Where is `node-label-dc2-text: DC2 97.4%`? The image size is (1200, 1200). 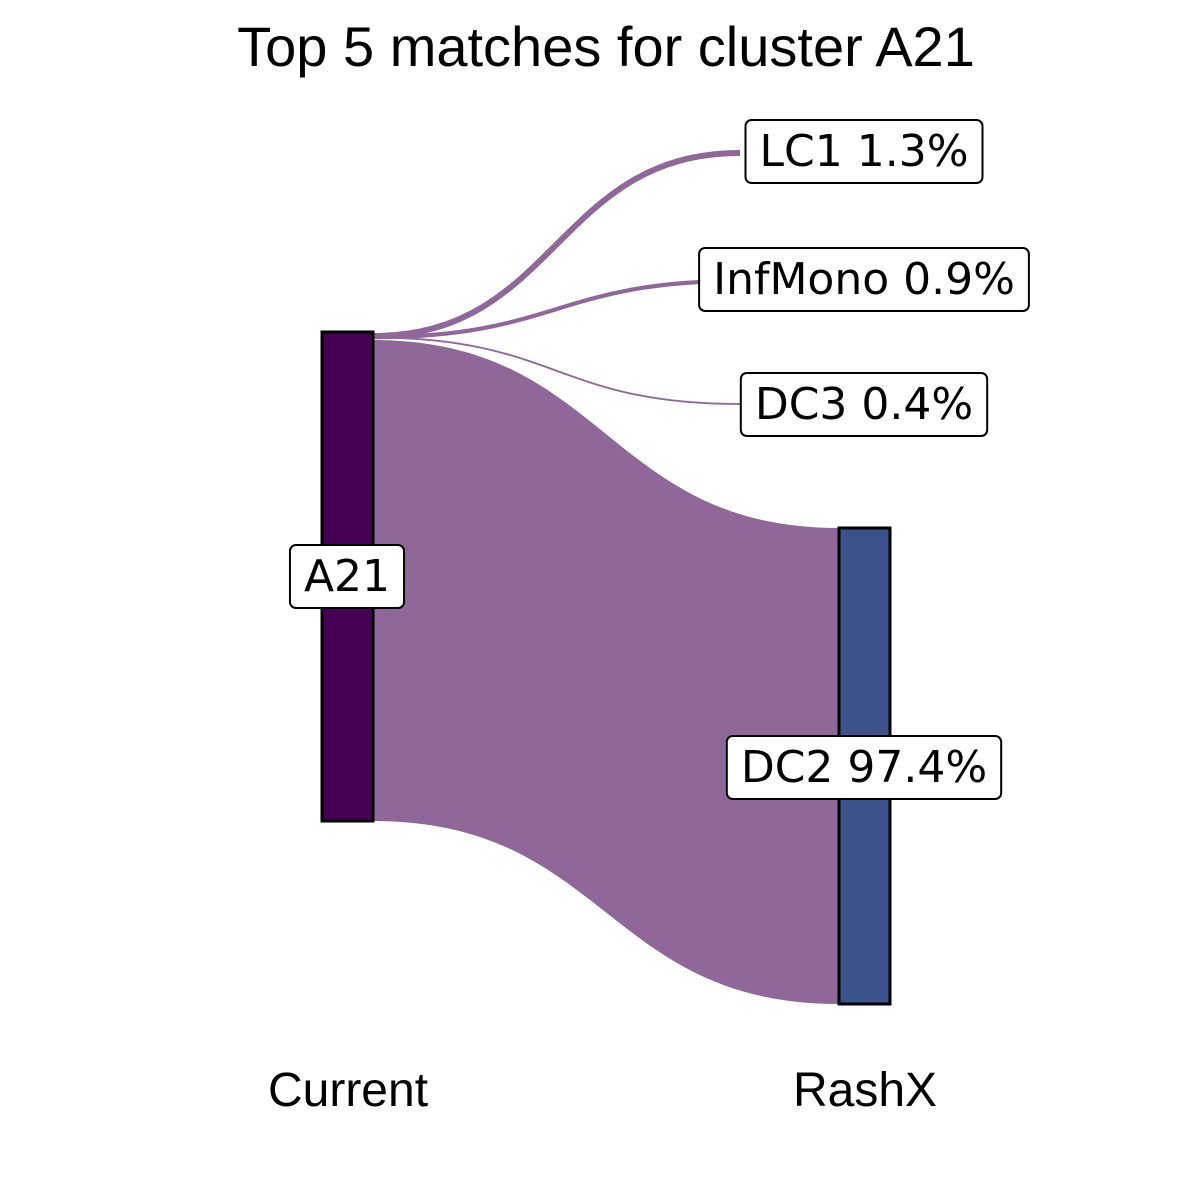
node-label-dc2-text: DC2 97.4% is located at coordinates (864, 767).